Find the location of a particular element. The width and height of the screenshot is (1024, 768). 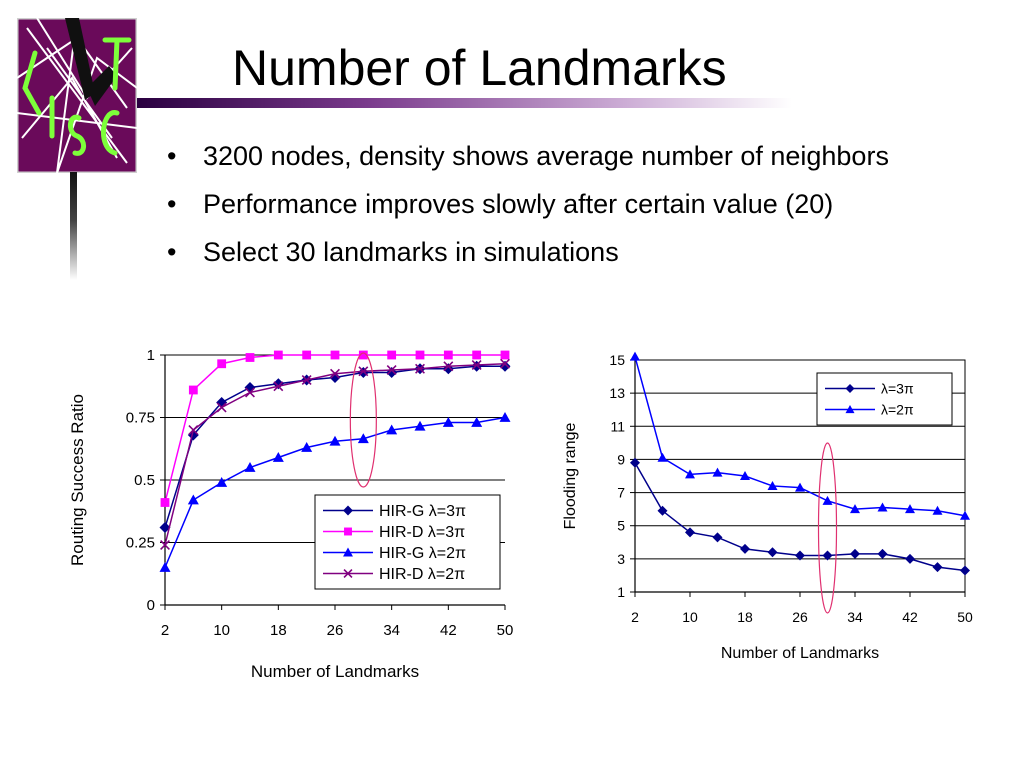

y-tick-label: 3 is located at coordinates (621, 559).